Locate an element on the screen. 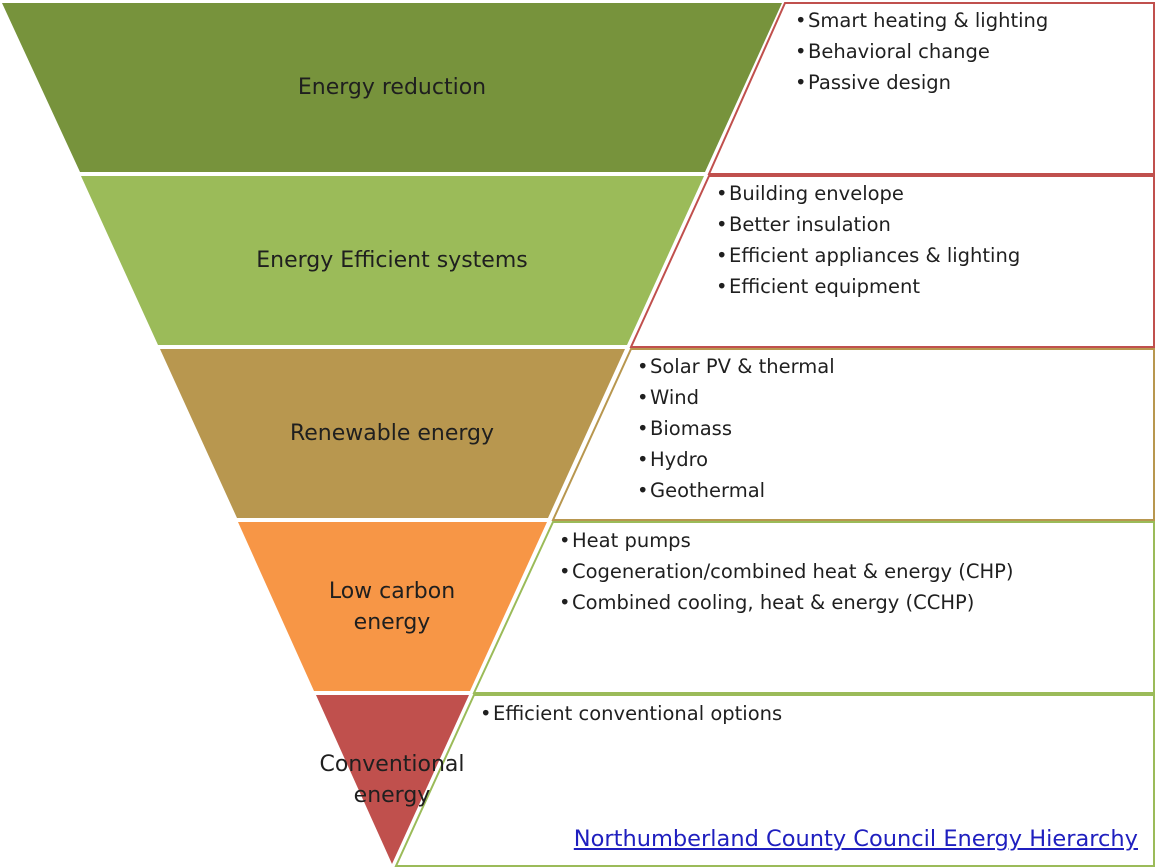  conventional-label: Conventional energy is located at coordinates (392, 780).